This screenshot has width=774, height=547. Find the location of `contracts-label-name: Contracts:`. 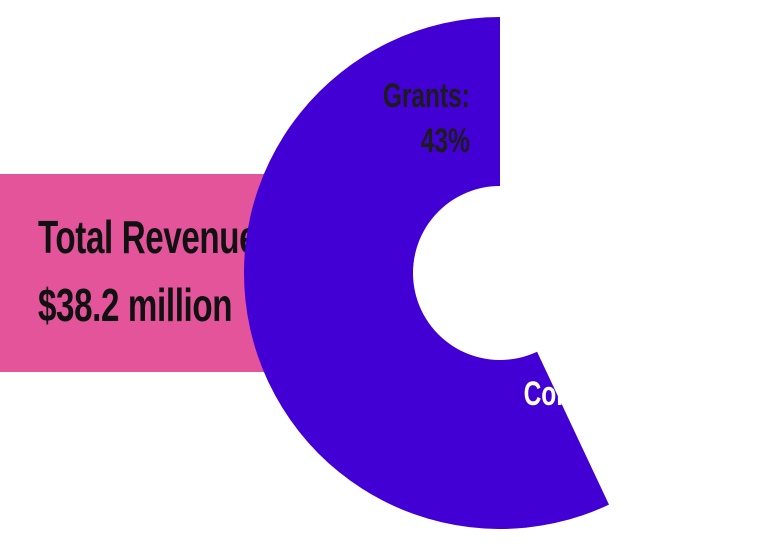

contracts-label-name: Contracts: is located at coordinates (584, 394).